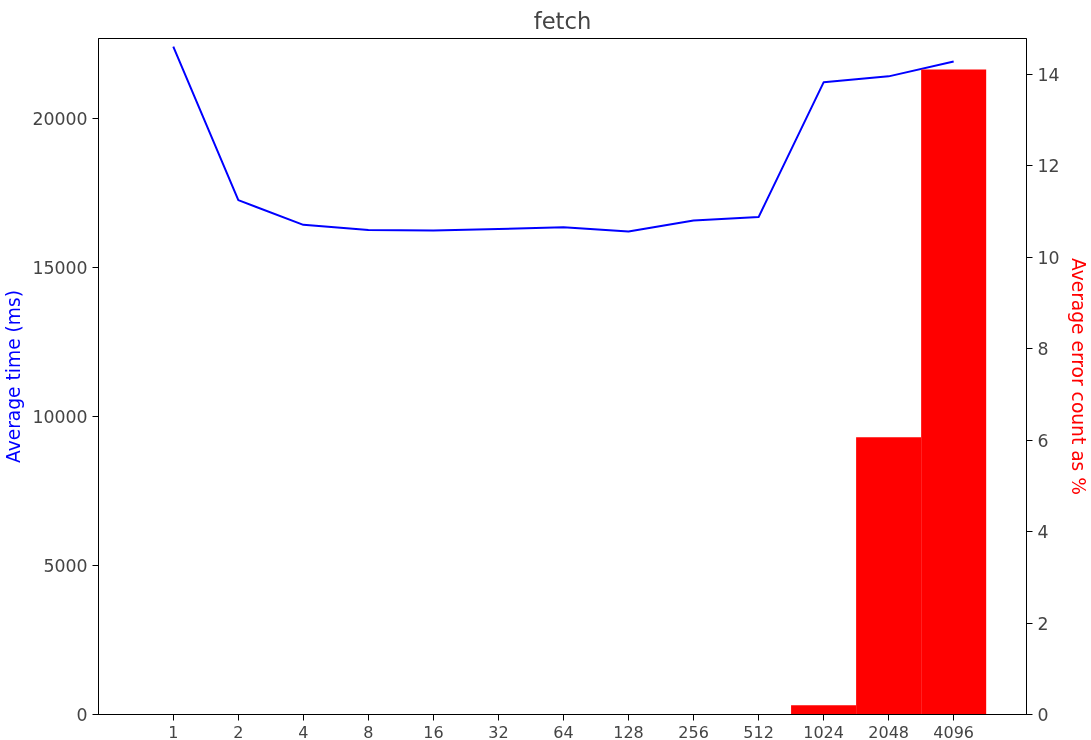  Describe the element at coordinates (433, 731) in the screenshot. I see `x-tick-label: 16` at that location.